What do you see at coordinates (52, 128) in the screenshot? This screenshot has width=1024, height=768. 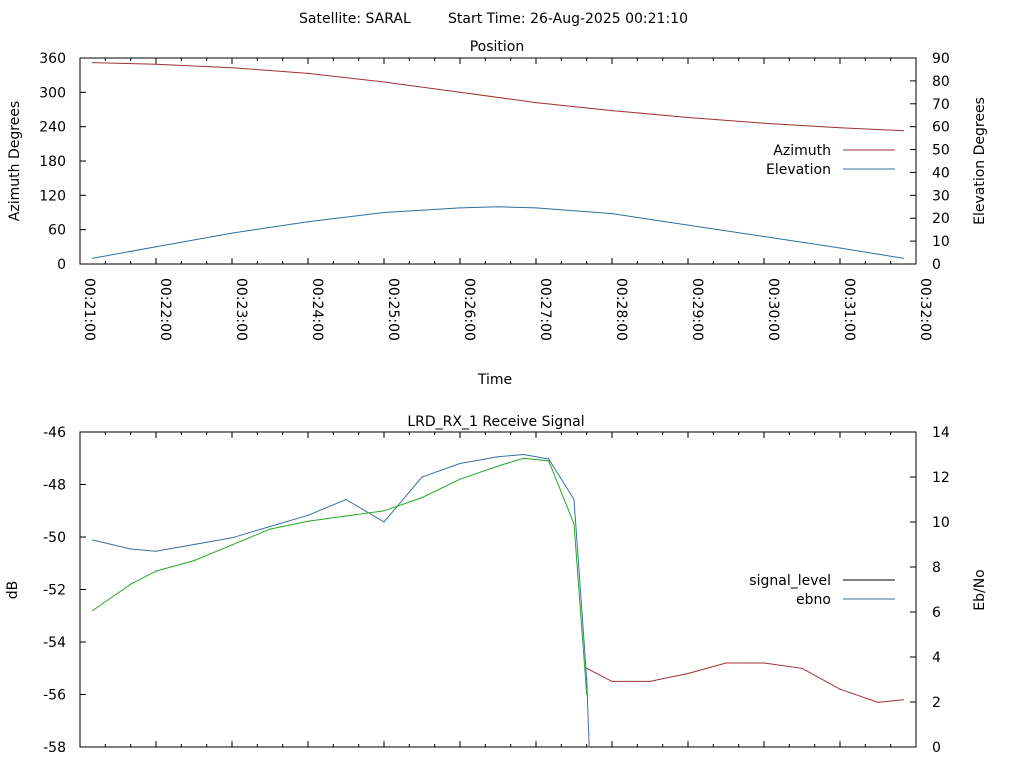 I see `y-tick-label: 240` at bounding box center [52, 128].